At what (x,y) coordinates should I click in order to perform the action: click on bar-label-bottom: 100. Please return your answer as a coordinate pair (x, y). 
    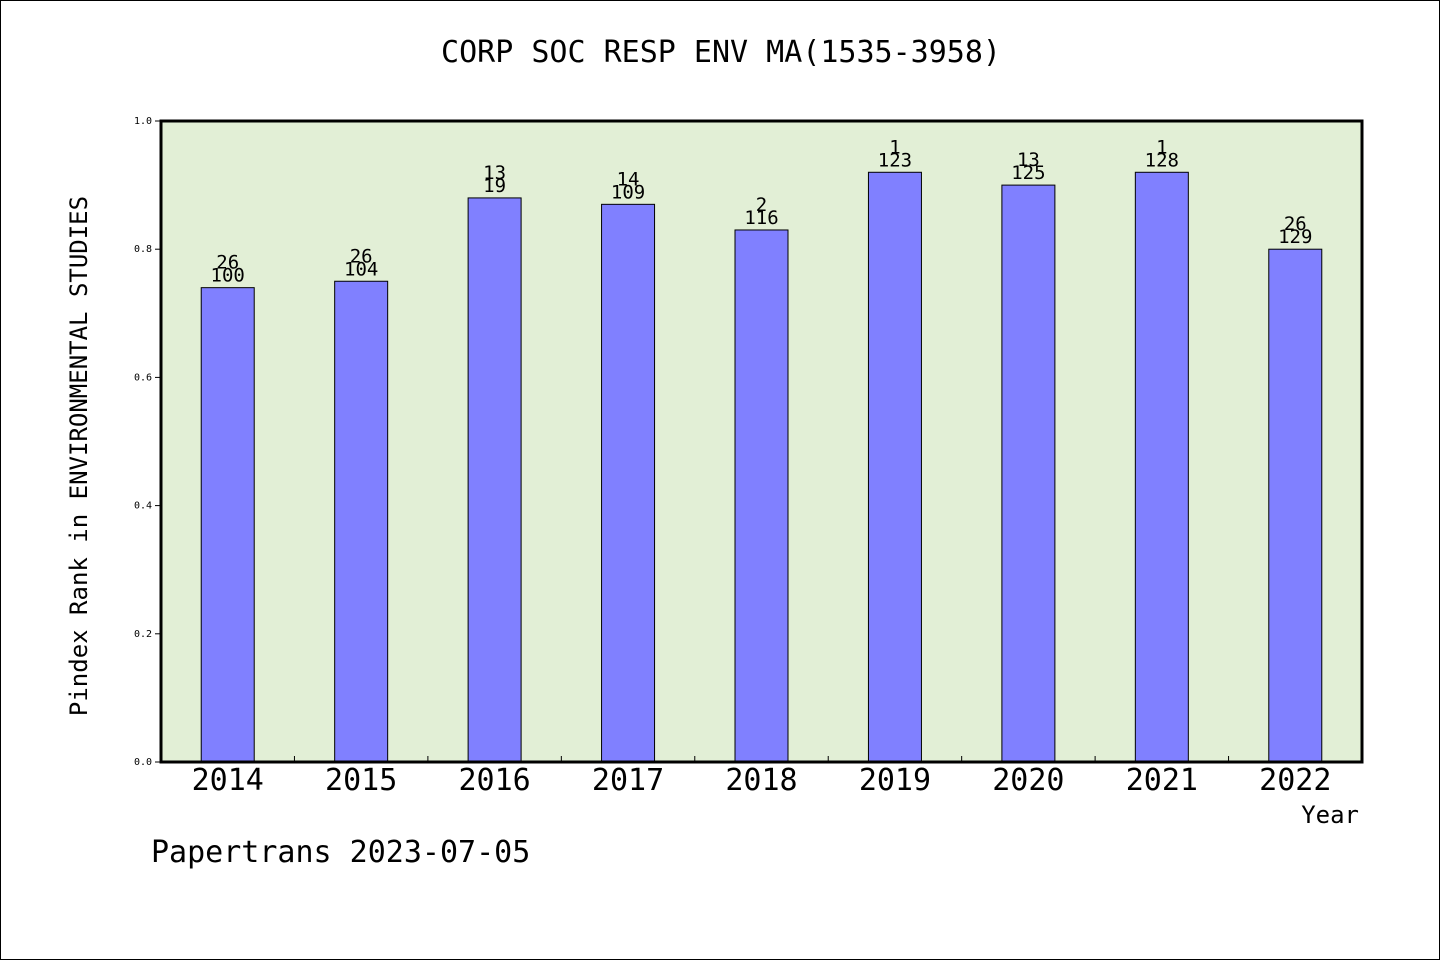
    Looking at the image, I should click on (228, 276).